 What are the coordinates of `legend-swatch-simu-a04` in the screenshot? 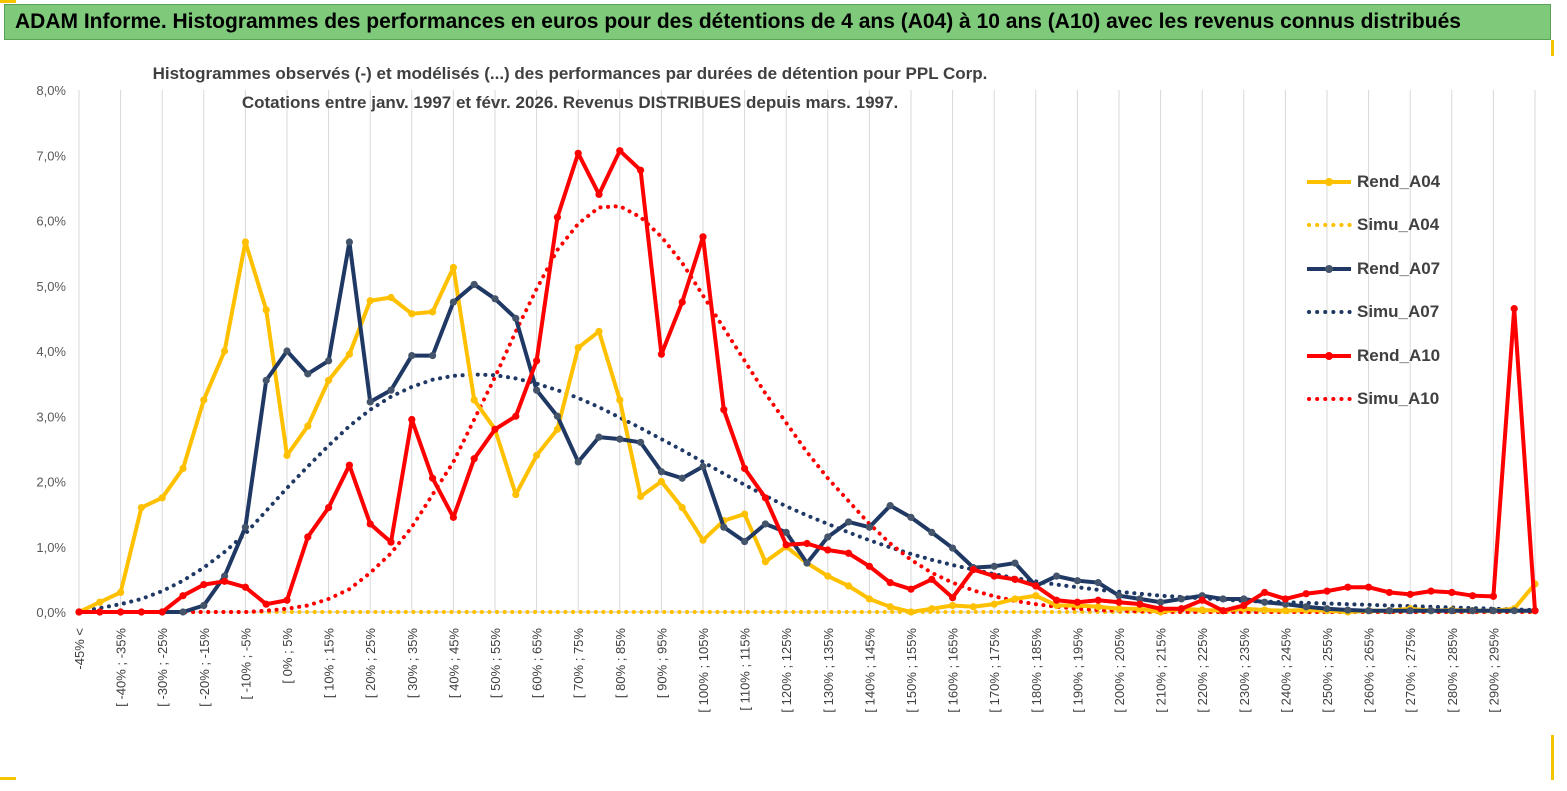 It's located at (1330, 225).